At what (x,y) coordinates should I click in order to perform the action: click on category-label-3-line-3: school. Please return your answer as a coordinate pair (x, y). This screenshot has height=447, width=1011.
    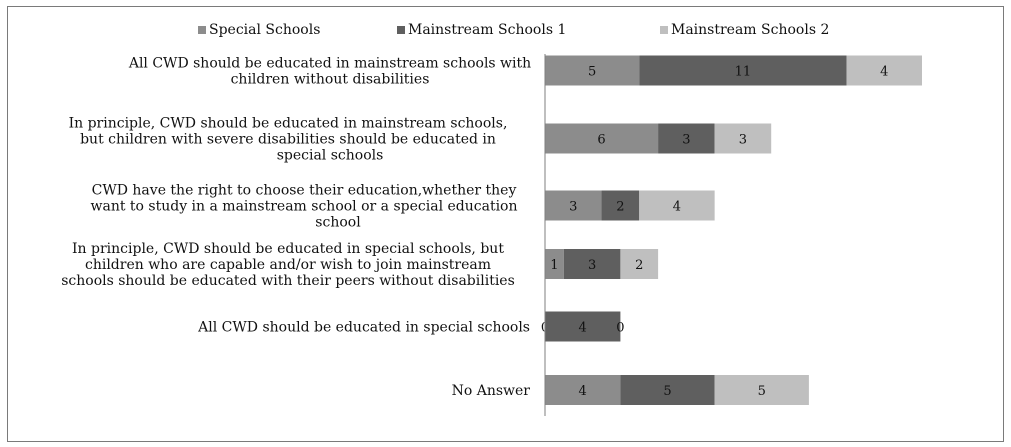
    Looking at the image, I should click on (338, 223).